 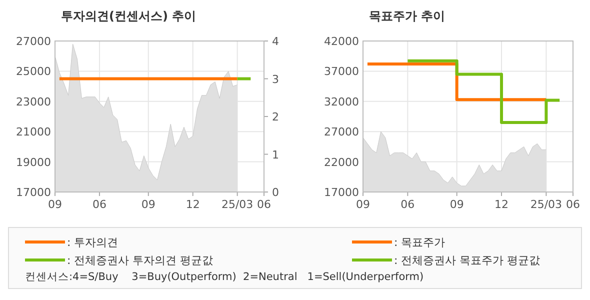 What do you see at coordinates (407, 16) in the screenshot?
I see `chart-title: 목표주가 추이` at bounding box center [407, 16].